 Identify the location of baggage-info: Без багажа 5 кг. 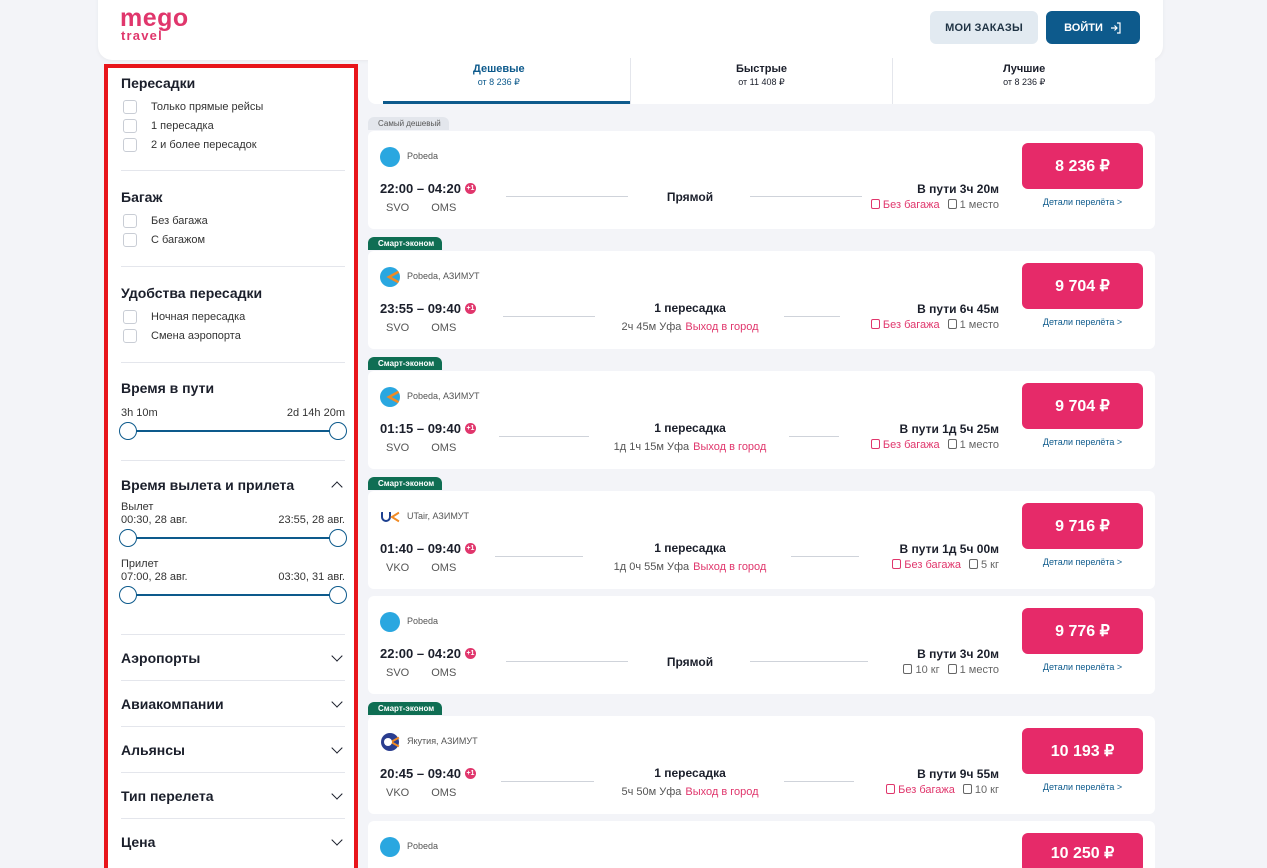
(945, 565).